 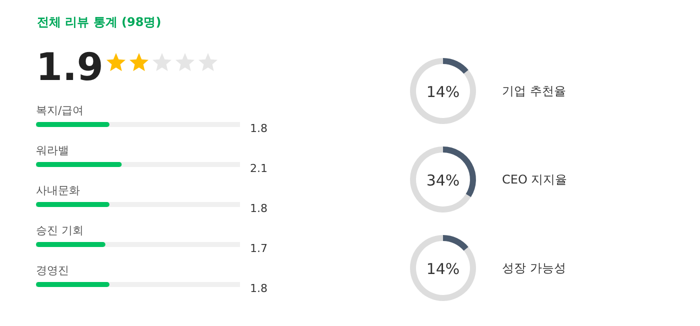 What do you see at coordinates (534, 91) in the screenshot?
I see `text: 기업 추천율` at bounding box center [534, 91].